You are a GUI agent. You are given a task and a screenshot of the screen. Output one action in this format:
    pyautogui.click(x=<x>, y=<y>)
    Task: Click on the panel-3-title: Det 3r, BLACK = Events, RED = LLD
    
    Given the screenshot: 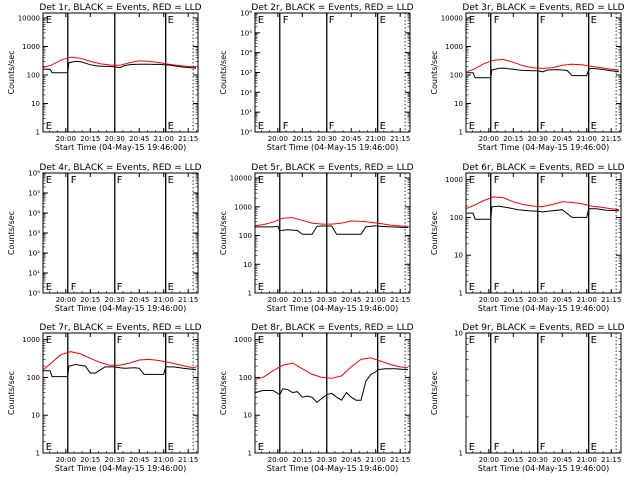 What is the action you would take?
    pyautogui.click(x=543, y=8)
    